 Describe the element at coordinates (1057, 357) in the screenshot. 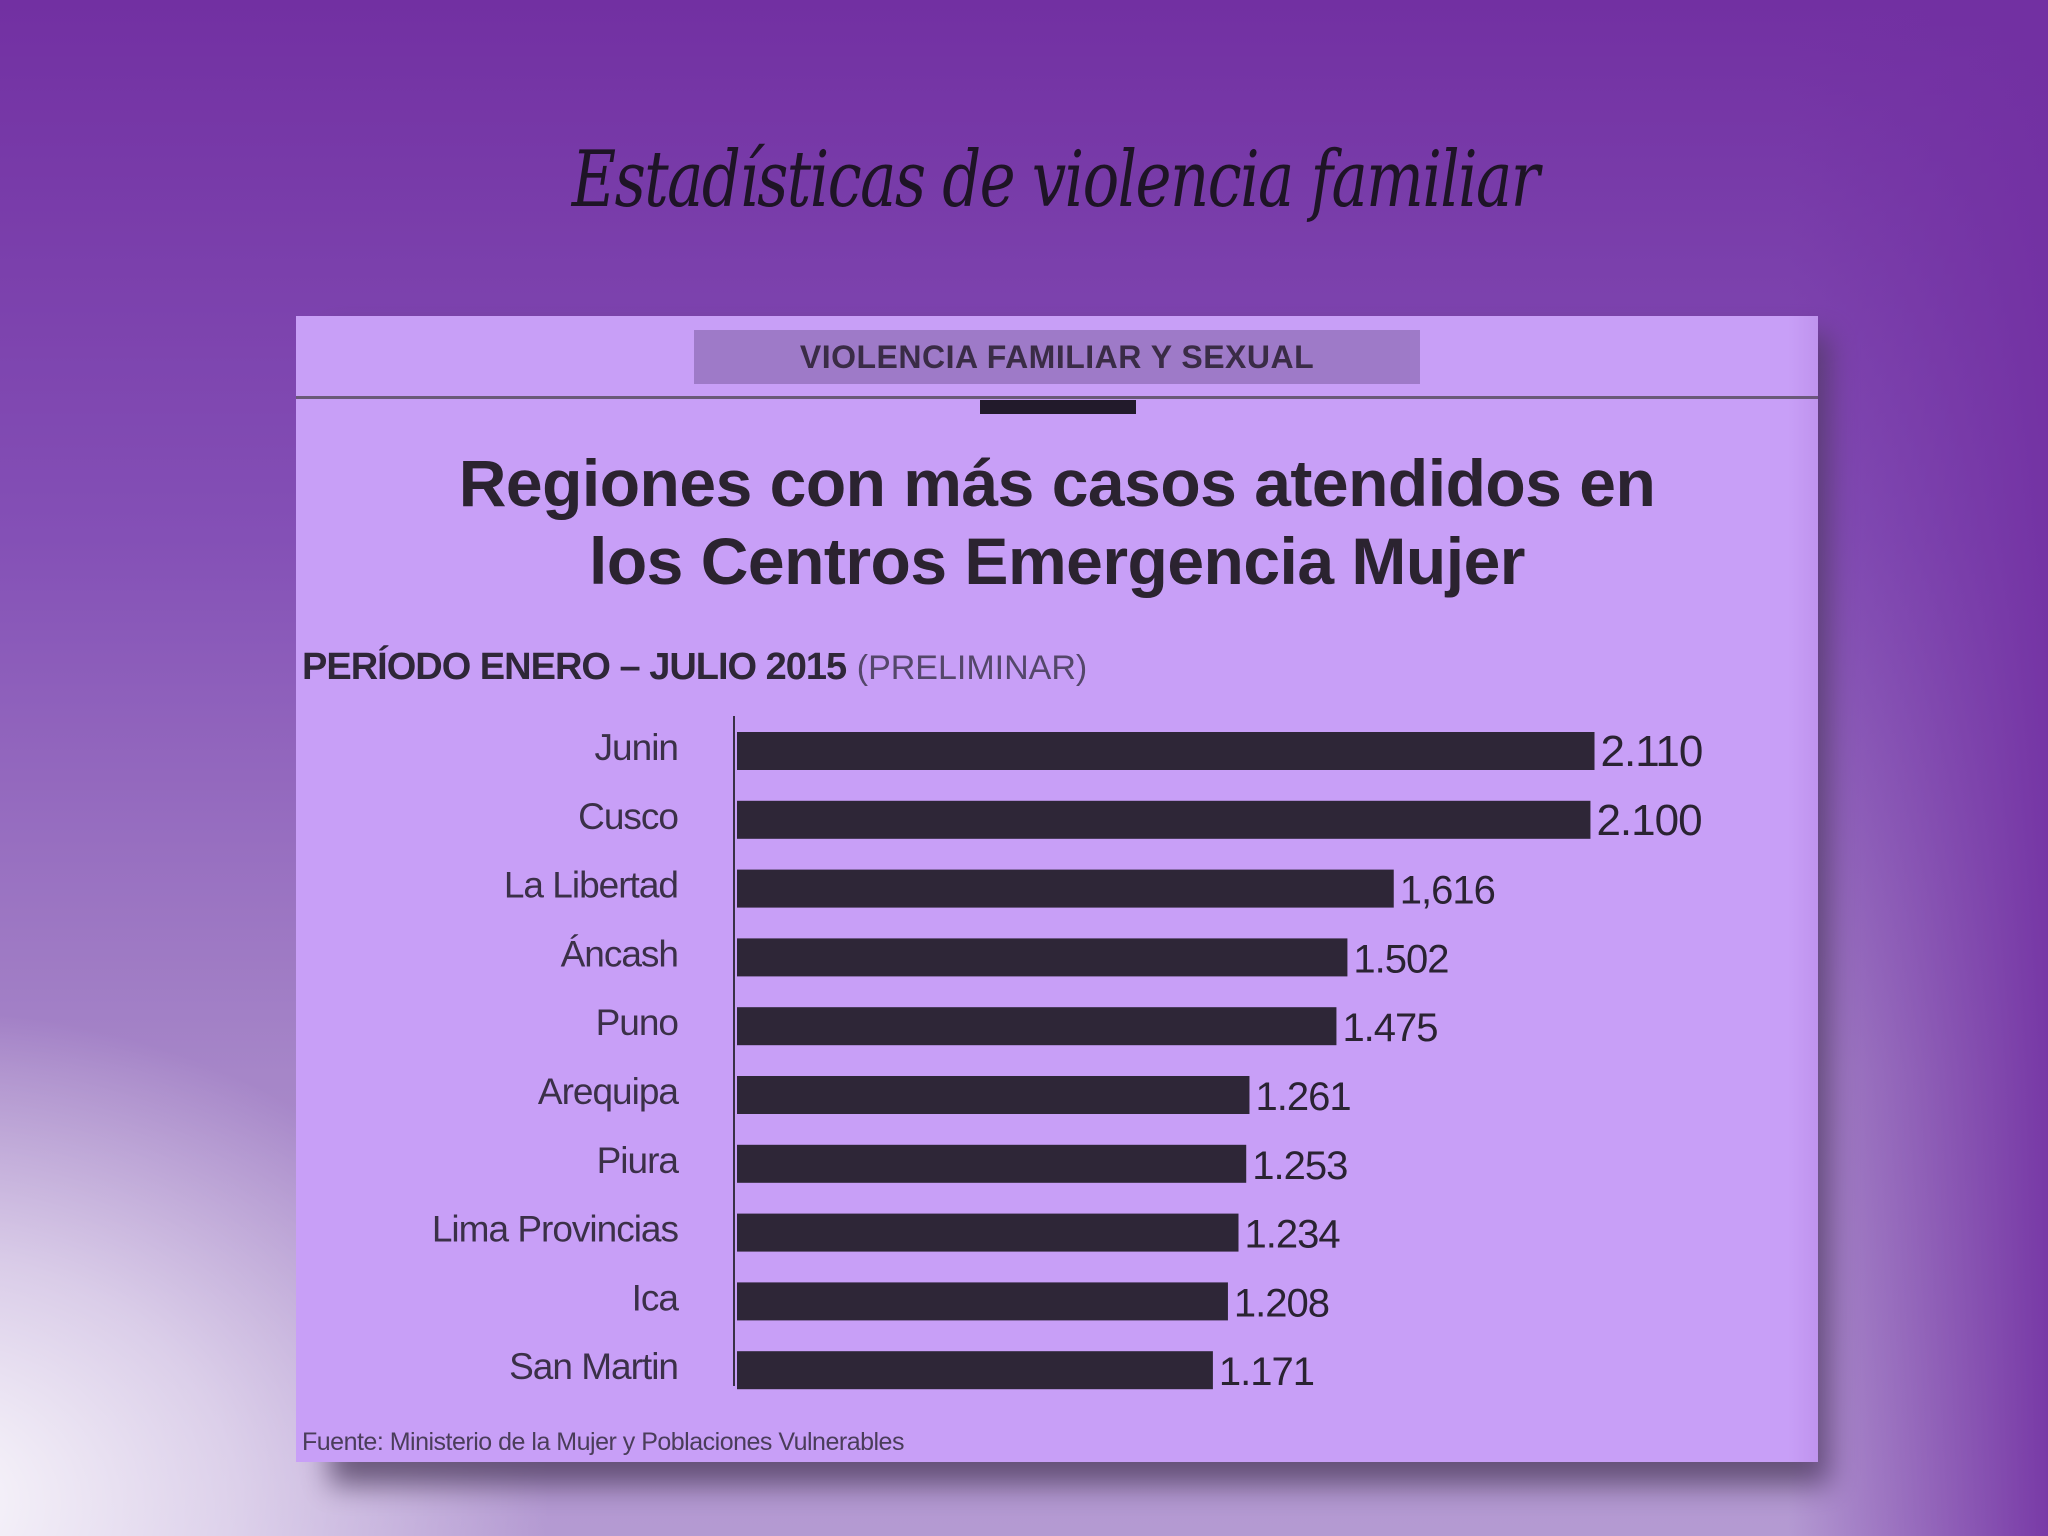

I see `header-band: VIOLENCIA FAMILIAR Y SEXUAL` at that location.